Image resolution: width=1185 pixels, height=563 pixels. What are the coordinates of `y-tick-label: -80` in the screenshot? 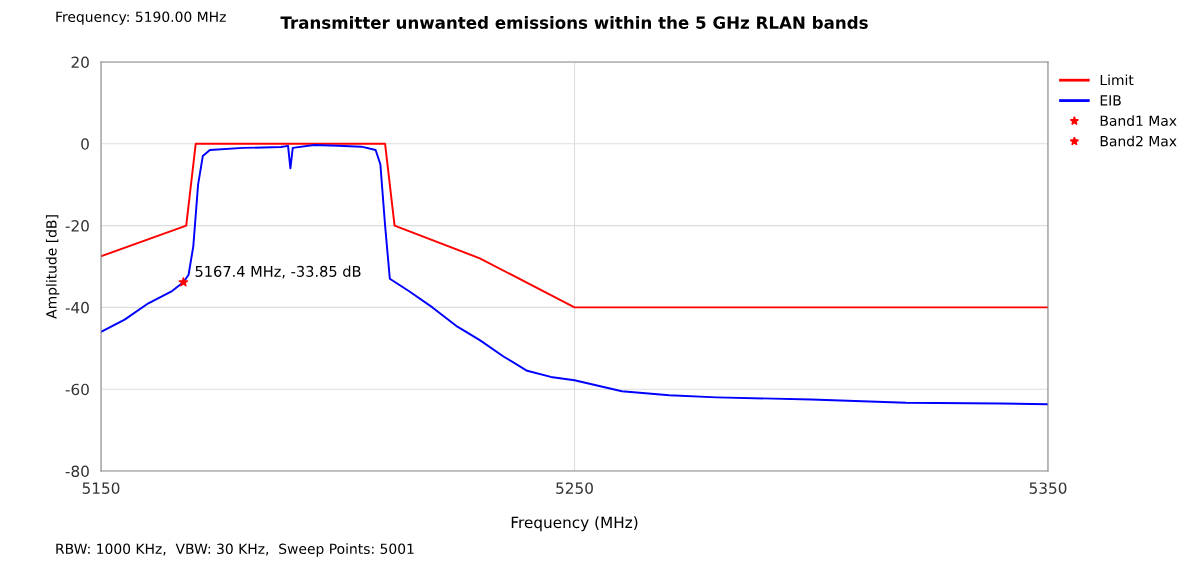 It's located at (77, 471).